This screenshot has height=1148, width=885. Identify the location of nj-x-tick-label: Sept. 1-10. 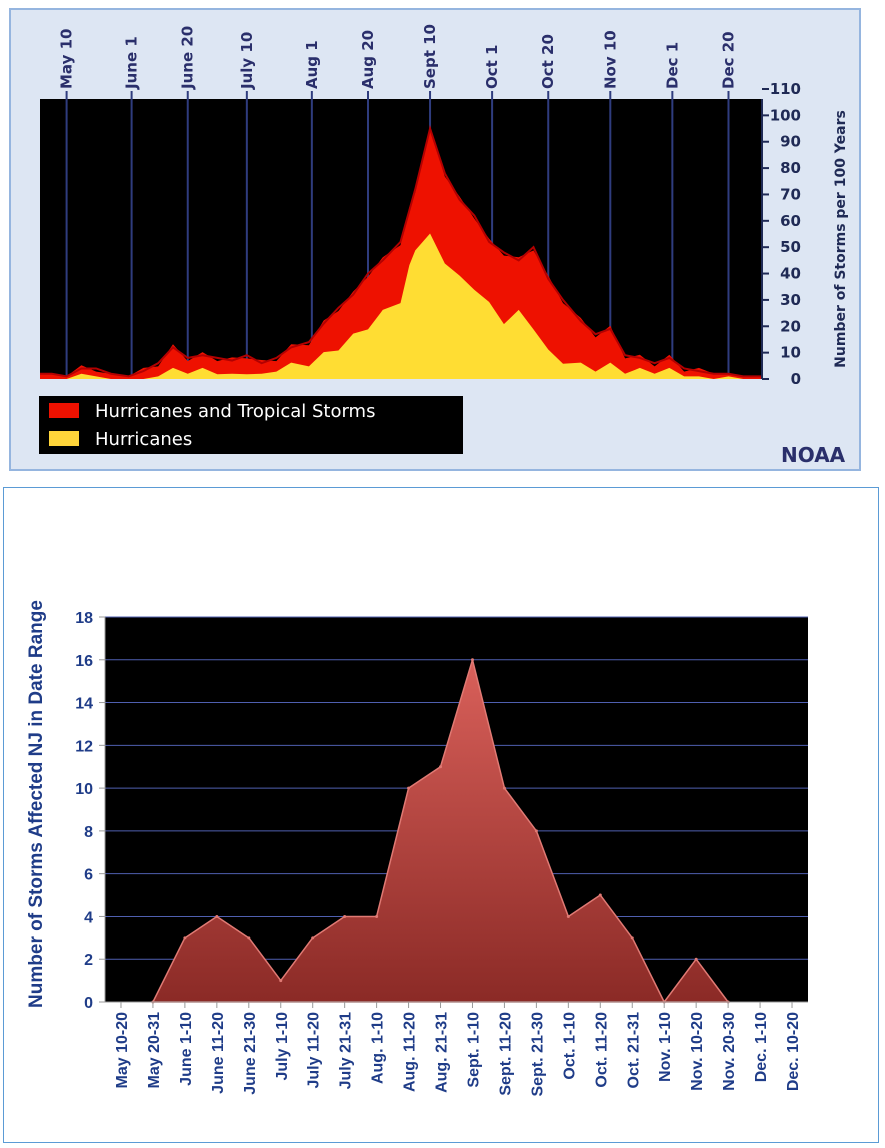
(473, 1050).